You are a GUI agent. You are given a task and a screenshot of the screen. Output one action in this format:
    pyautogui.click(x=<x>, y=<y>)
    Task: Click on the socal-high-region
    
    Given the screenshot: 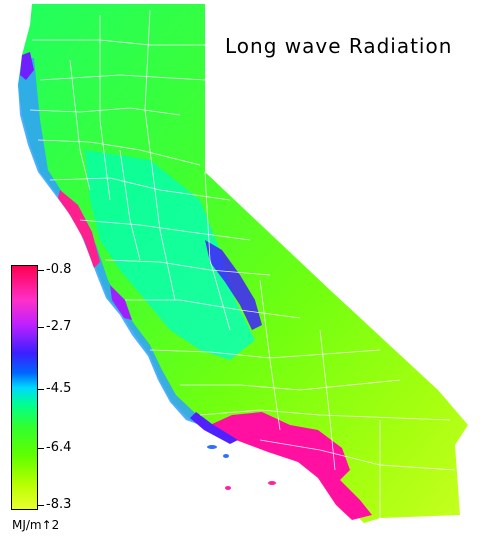 What is the action you would take?
    pyautogui.click(x=291, y=466)
    